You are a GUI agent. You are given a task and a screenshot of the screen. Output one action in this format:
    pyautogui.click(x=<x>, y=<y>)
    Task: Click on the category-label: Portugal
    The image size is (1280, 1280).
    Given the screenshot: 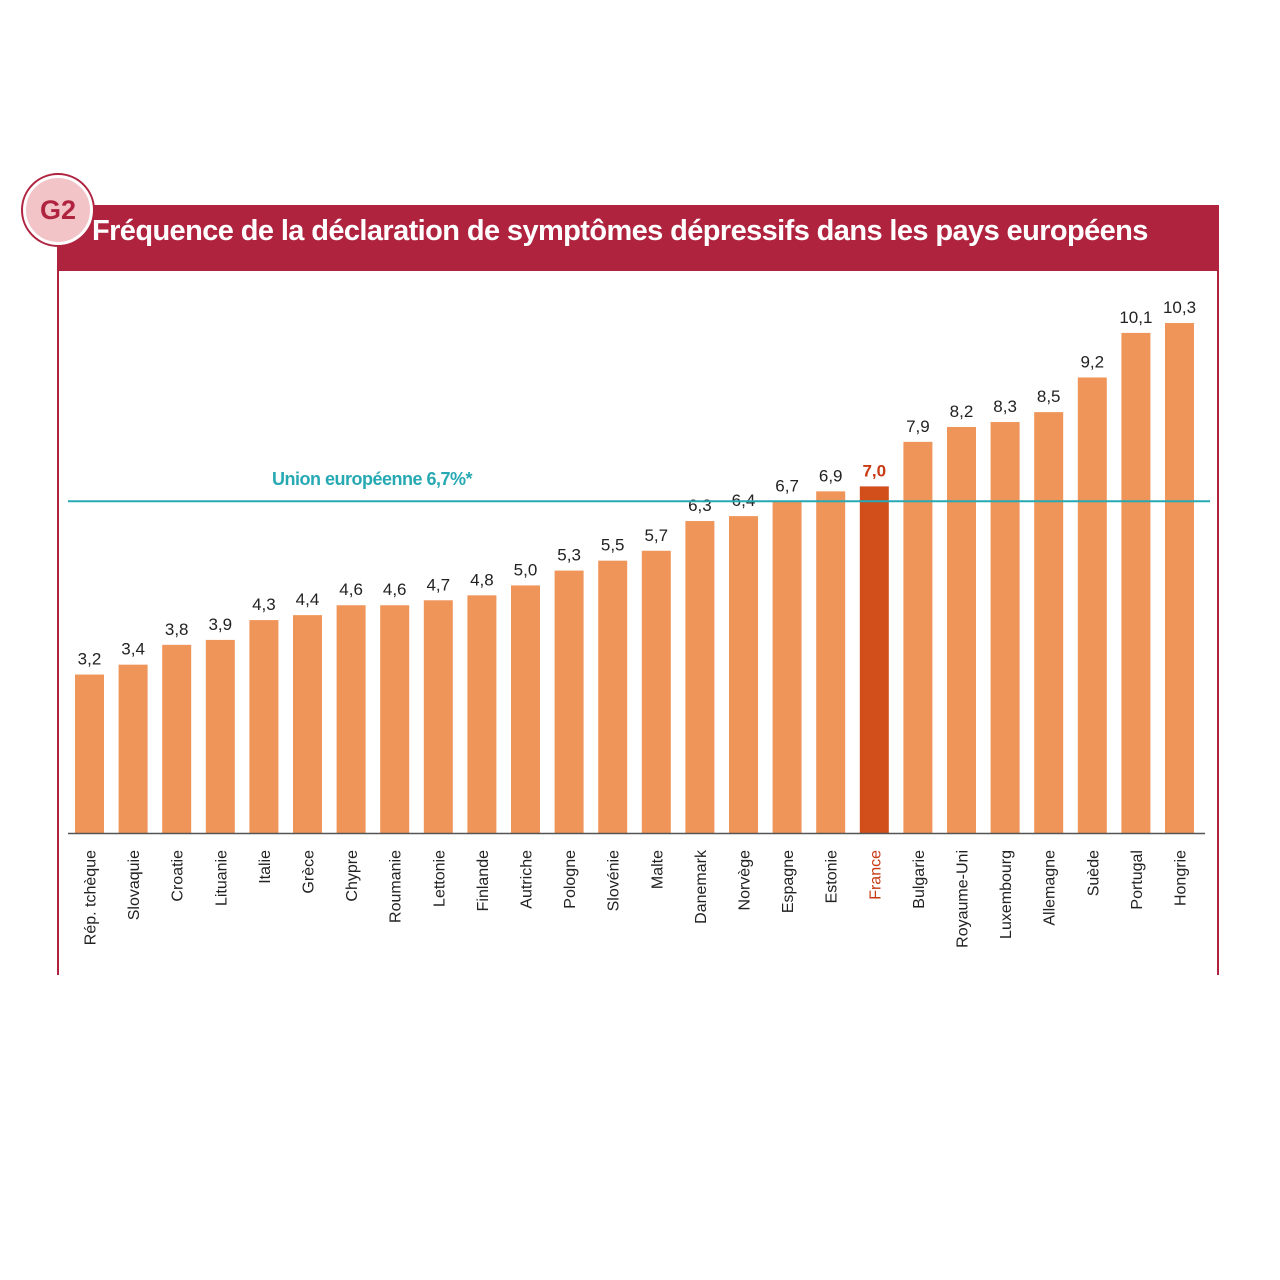 What is the action you would take?
    pyautogui.click(x=1137, y=880)
    